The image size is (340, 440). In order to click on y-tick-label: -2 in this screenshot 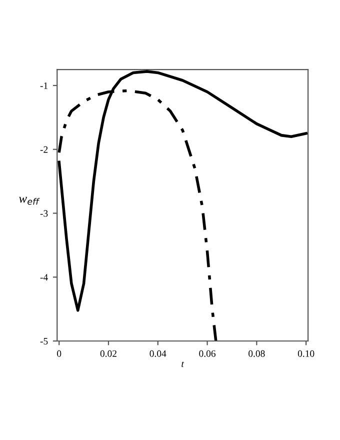, I will do `click(44, 149)`.